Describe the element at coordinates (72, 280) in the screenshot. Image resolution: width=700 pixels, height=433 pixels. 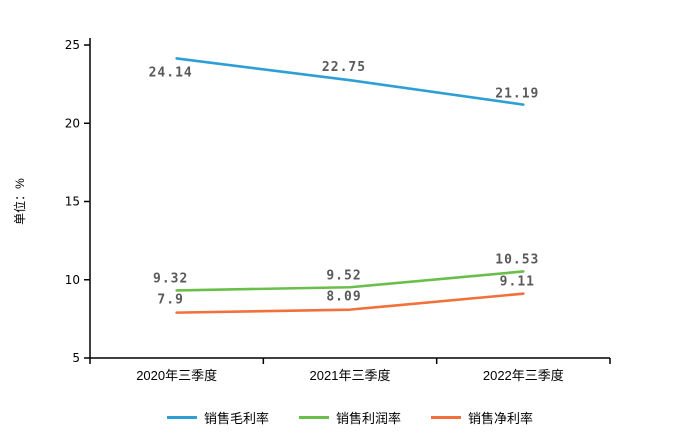
I see `y-tick-label: 10` at that location.